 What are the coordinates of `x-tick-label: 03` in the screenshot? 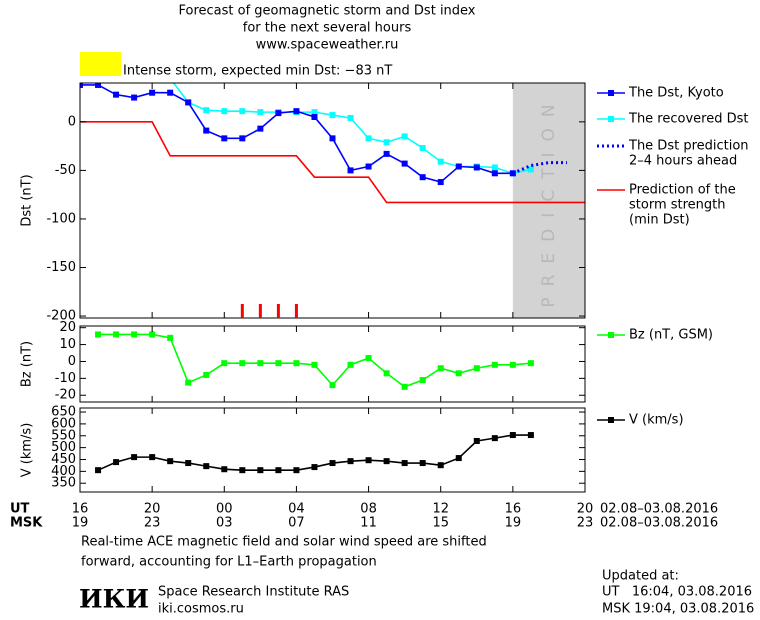 It's located at (224, 523).